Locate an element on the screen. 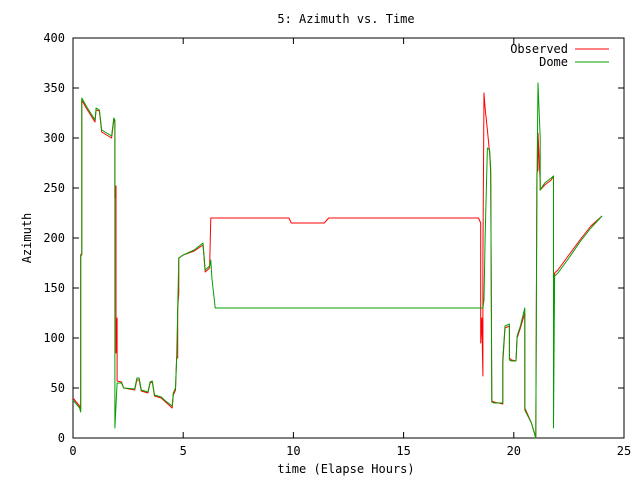 The height and width of the screenshot is (480, 640). y-tick-label: 200 is located at coordinates (54, 238).